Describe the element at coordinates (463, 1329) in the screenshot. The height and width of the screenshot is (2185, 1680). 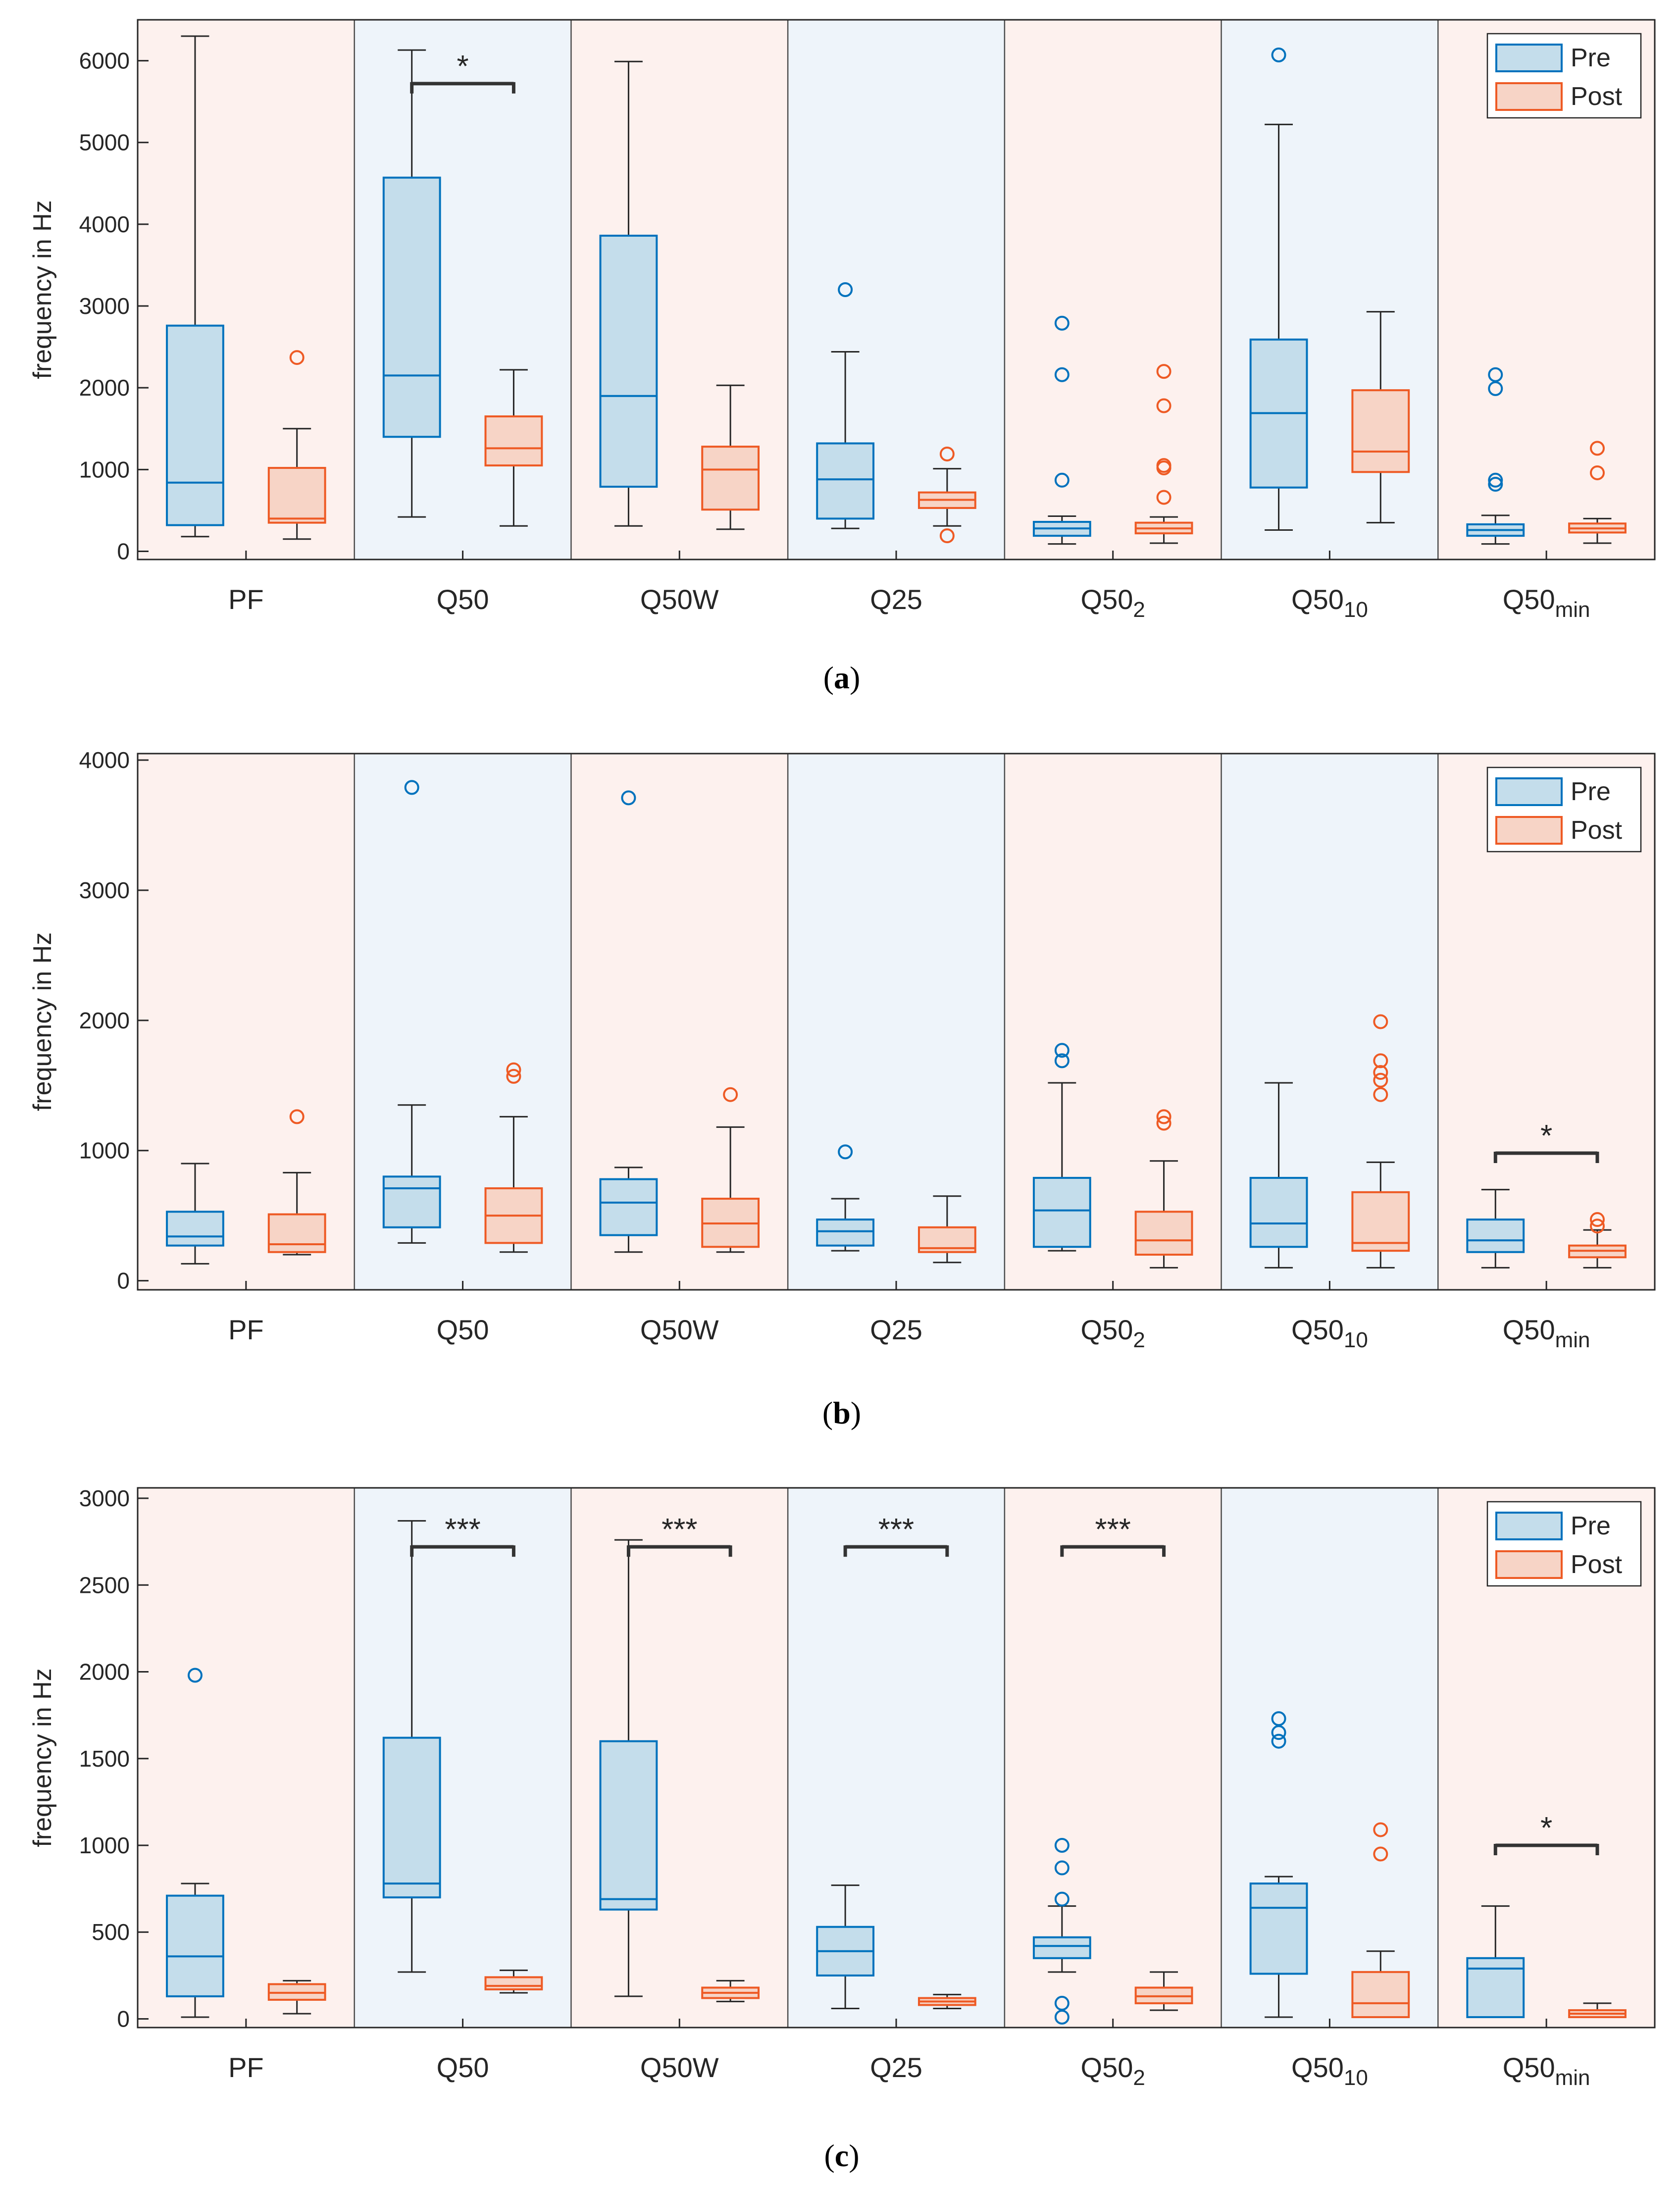
I see `x-tick-label: Q50` at that location.